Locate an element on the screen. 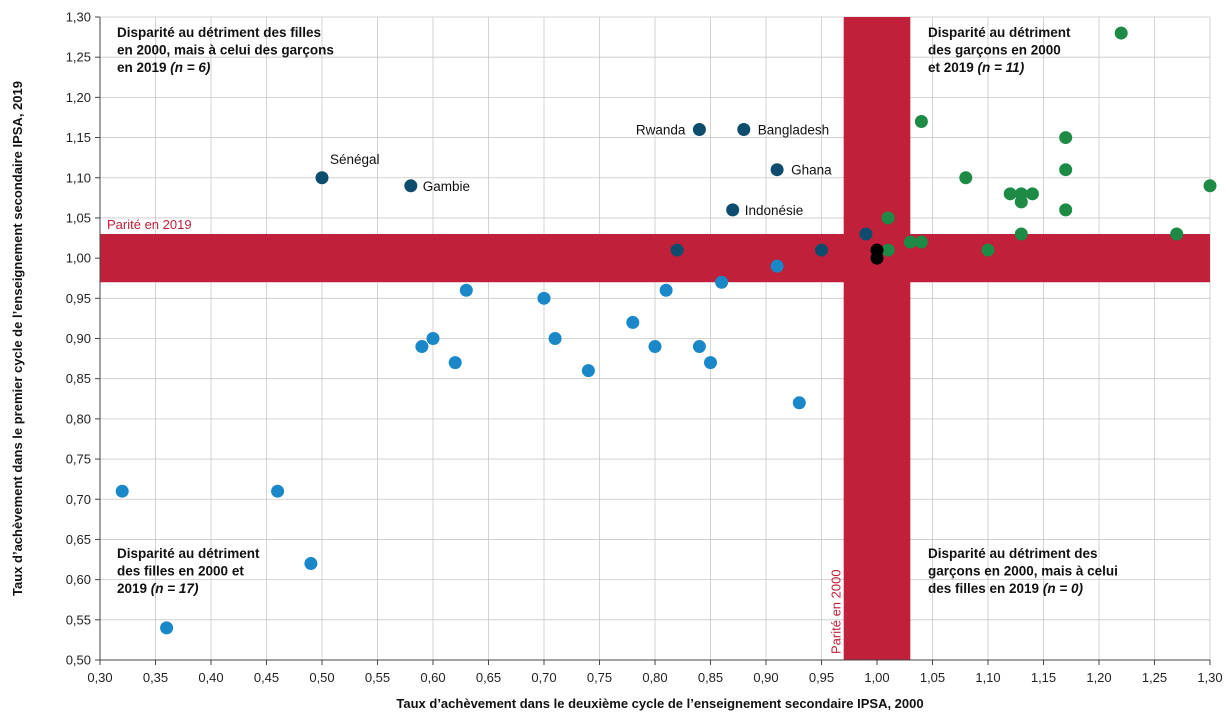 The width and height of the screenshot is (1226, 715). parity-band-2000 is located at coordinates (877, 338).